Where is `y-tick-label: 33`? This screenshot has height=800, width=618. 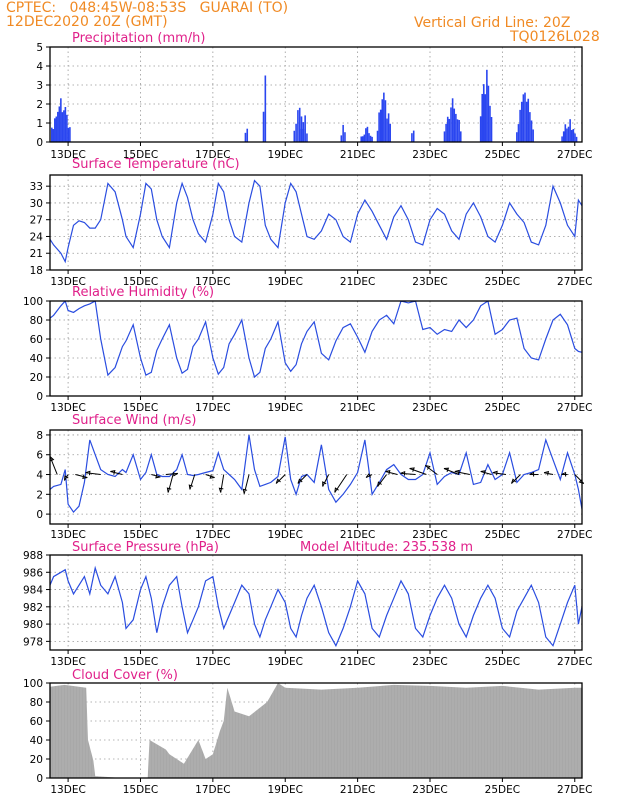 y-tick-label: 33 is located at coordinates (36, 187).